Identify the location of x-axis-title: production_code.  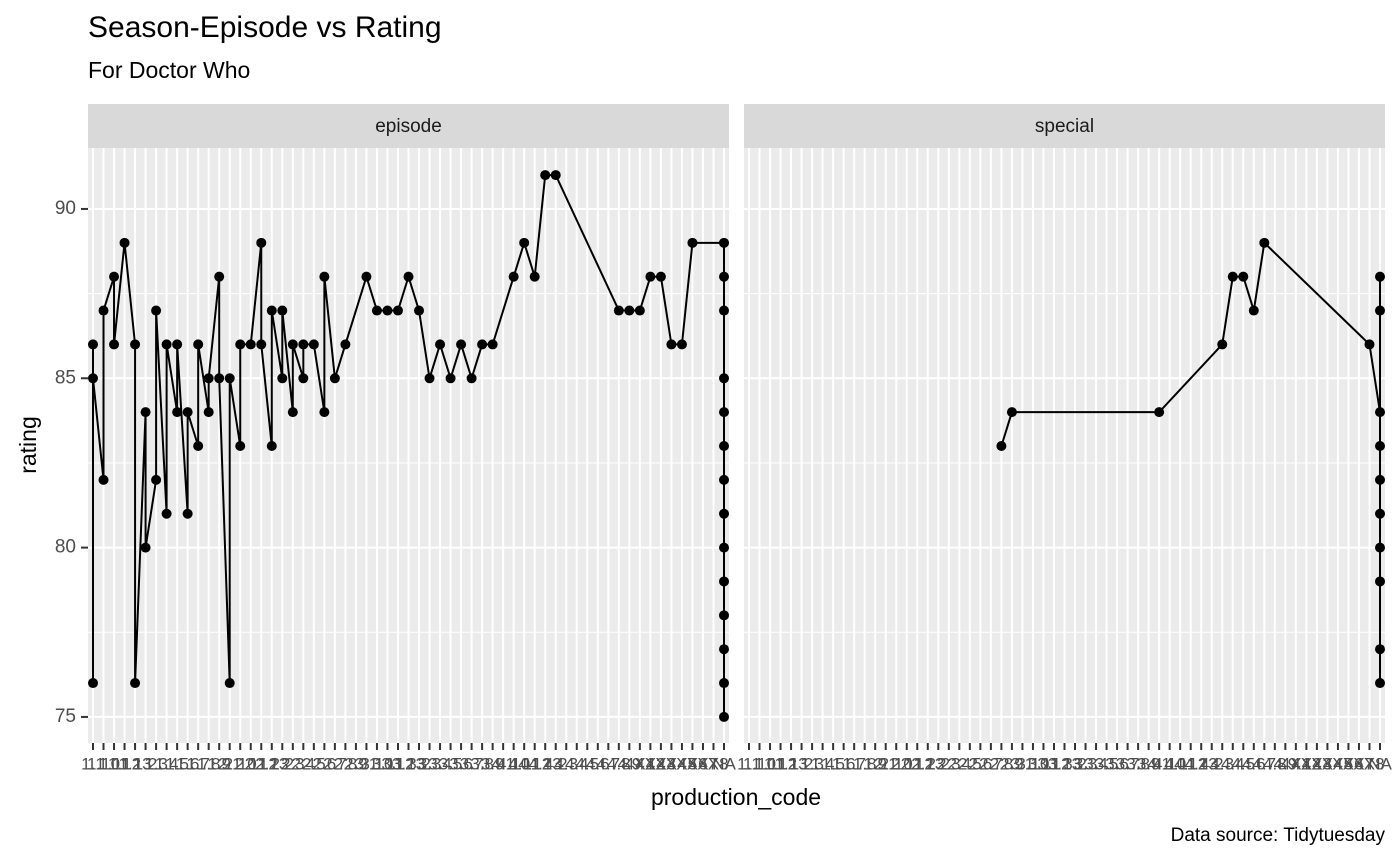
(736, 797).